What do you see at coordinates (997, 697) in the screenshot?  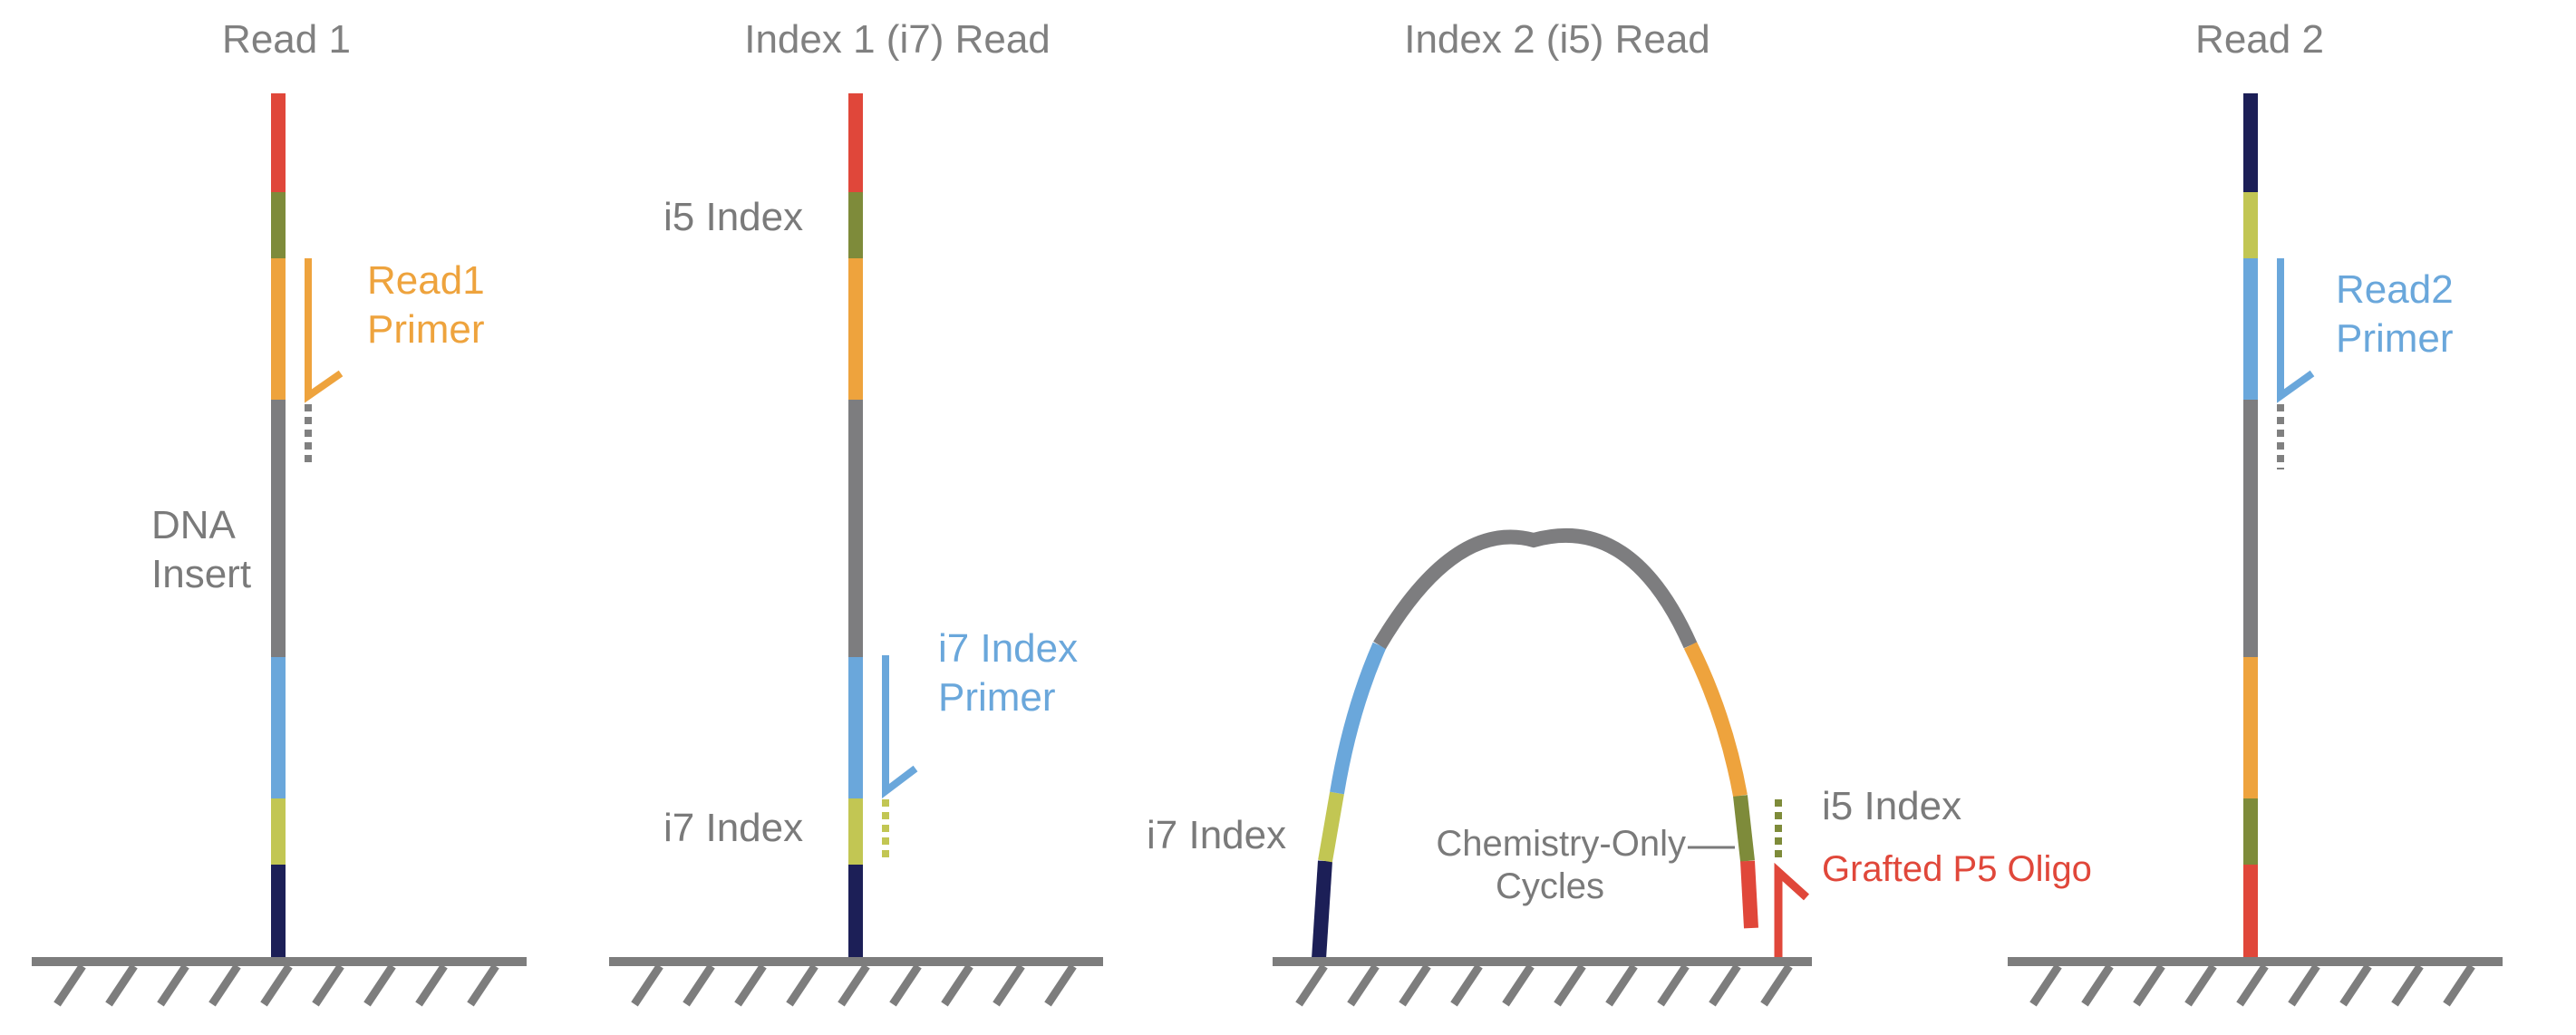 I see `i7-primer-label-line2: Primer` at bounding box center [997, 697].